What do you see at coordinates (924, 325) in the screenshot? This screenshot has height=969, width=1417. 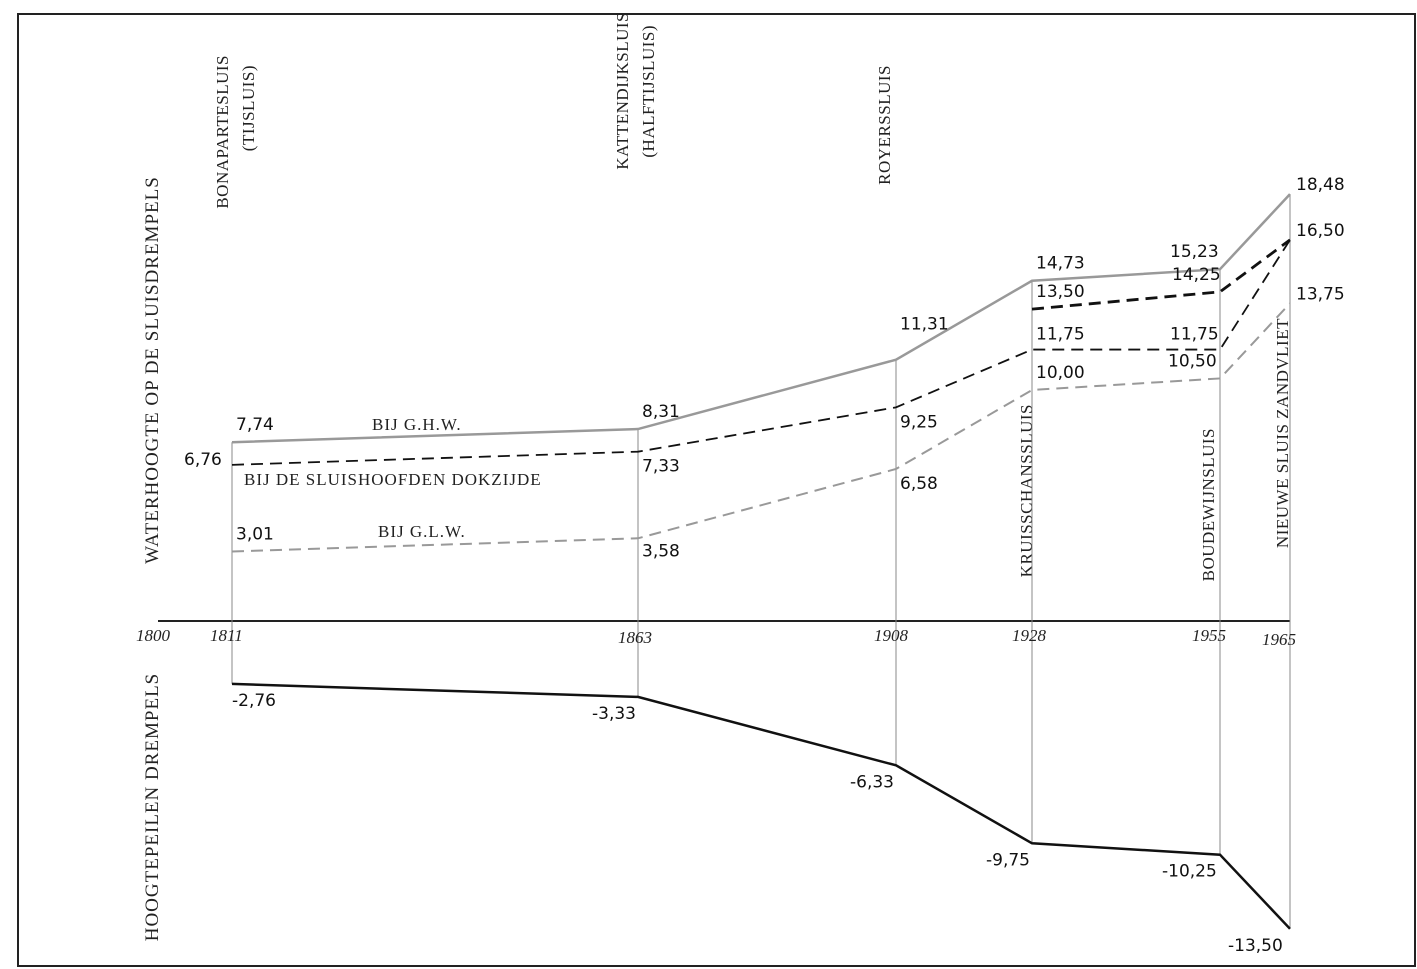 I see `data-label: 11,31` at bounding box center [924, 325].